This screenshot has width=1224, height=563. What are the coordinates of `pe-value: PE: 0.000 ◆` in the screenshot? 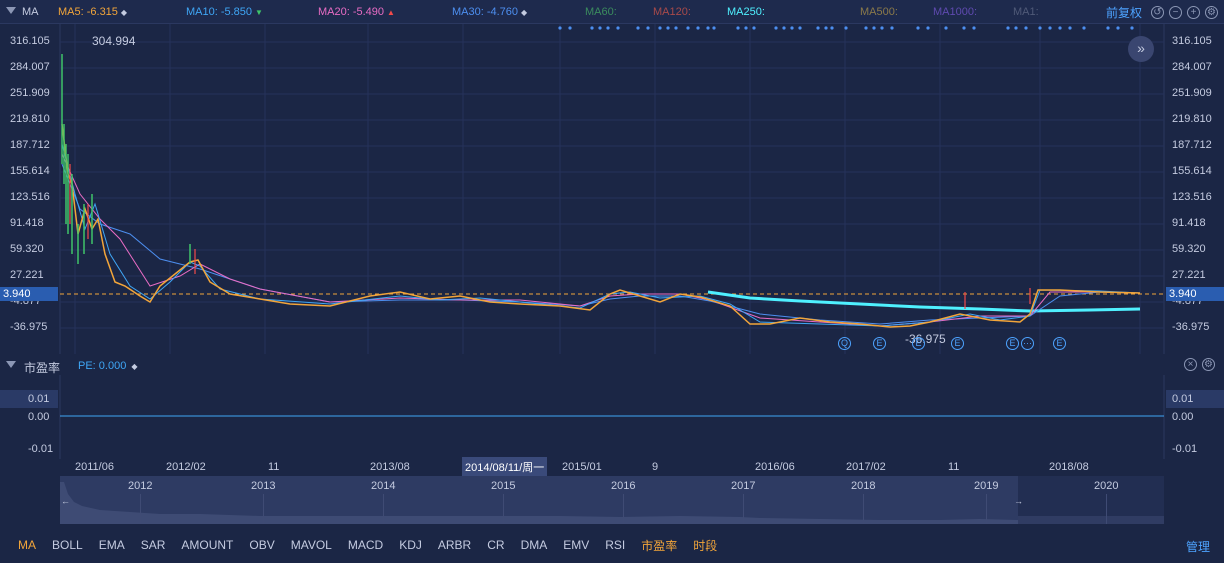 It's located at (108, 366).